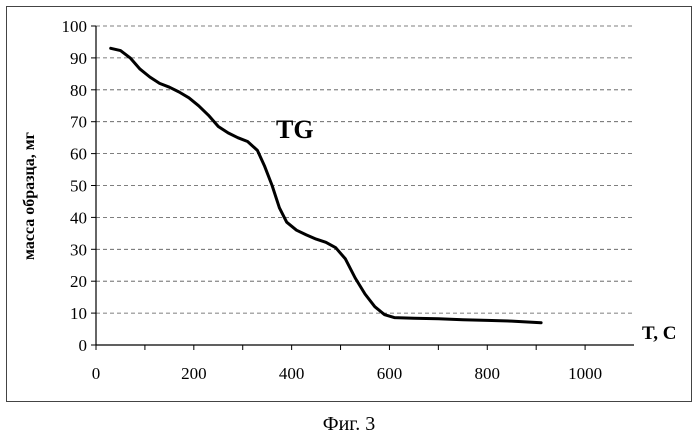  What do you see at coordinates (78, 186) in the screenshot?
I see `y-tick-label: 50` at bounding box center [78, 186].